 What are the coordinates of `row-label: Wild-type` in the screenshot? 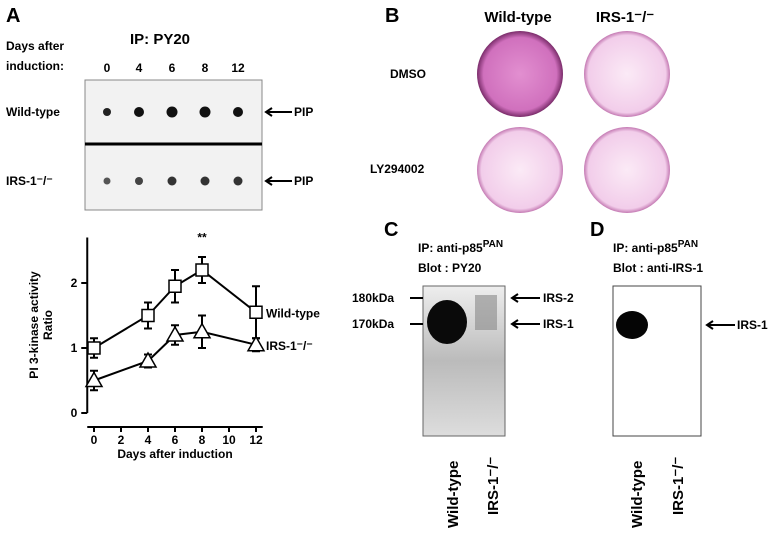 It's located at (33, 112).